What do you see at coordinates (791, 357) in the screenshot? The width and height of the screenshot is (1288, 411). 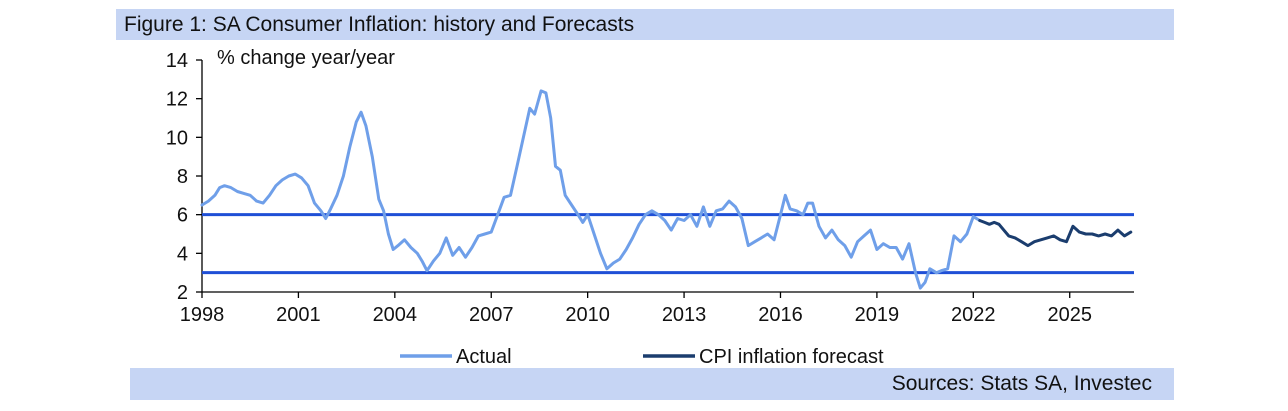 I see `legend-forecast-label: CPI inflation forecast` at bounding box center [791, 357].